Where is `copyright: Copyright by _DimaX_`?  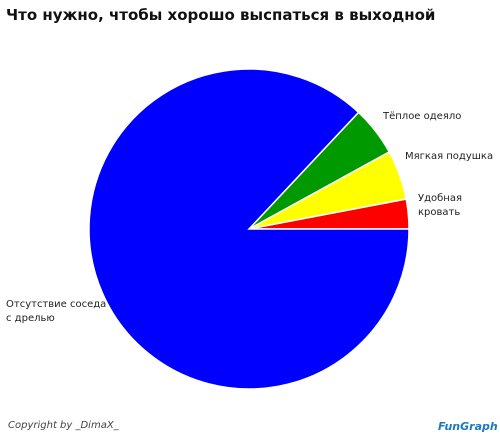 copyright: Copyright by _DimaX_ is located at coordinates (63, 425).